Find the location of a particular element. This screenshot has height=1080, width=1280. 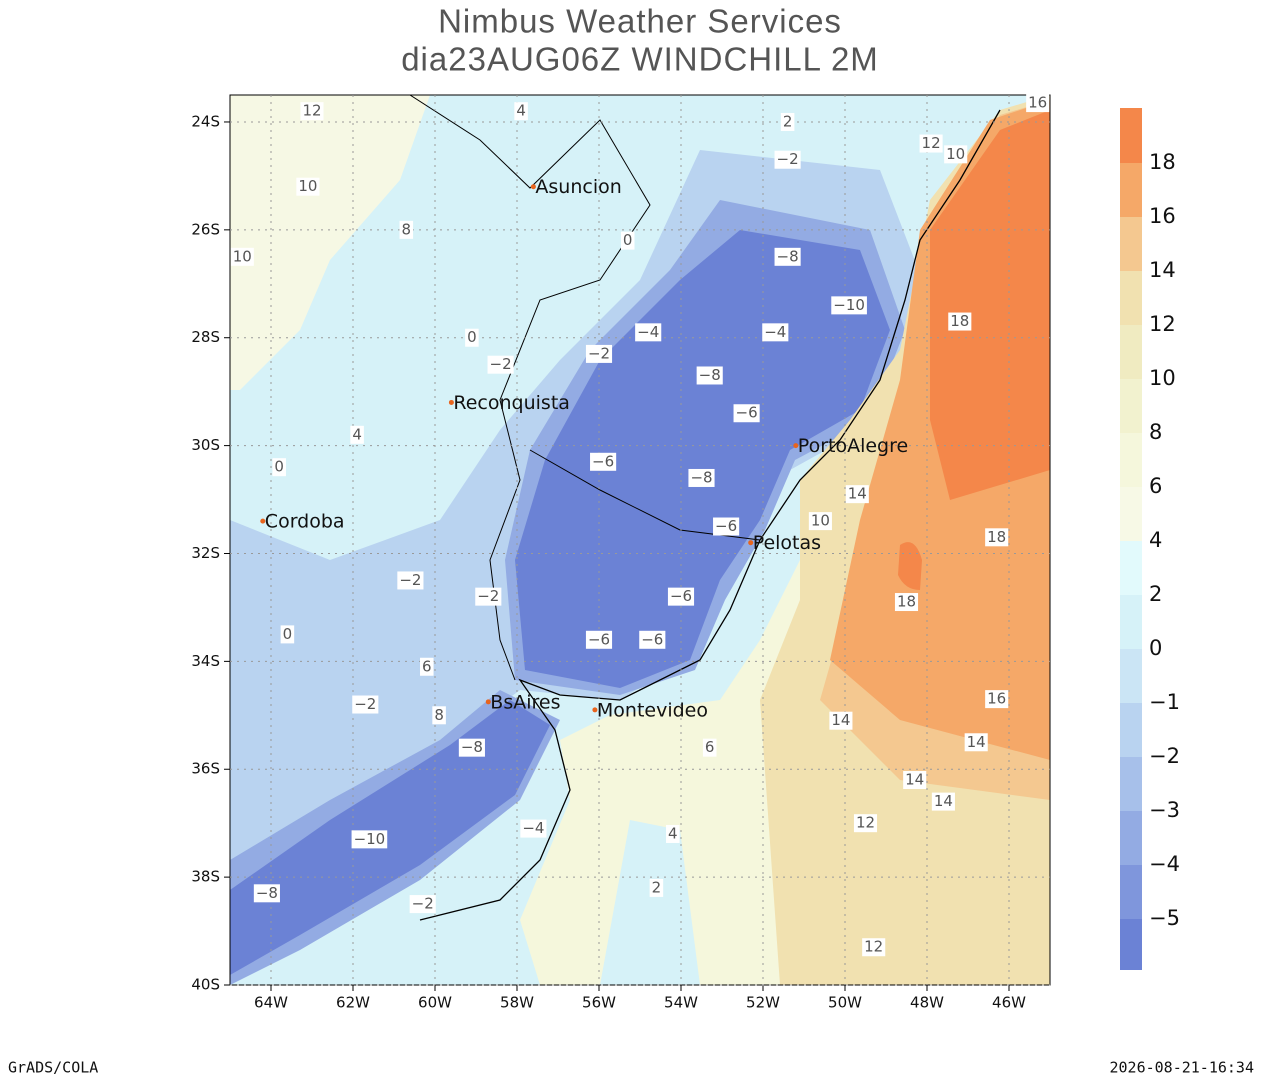

x-tick-label: 46W is located at coordinates (1009, 1003).